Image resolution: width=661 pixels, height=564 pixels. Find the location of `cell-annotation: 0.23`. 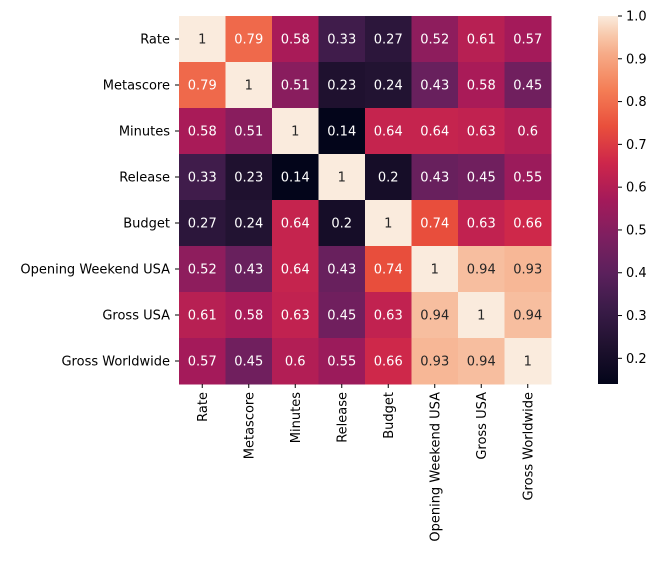

cell-annotation: 0.23 is located at coordinates (248, 178).